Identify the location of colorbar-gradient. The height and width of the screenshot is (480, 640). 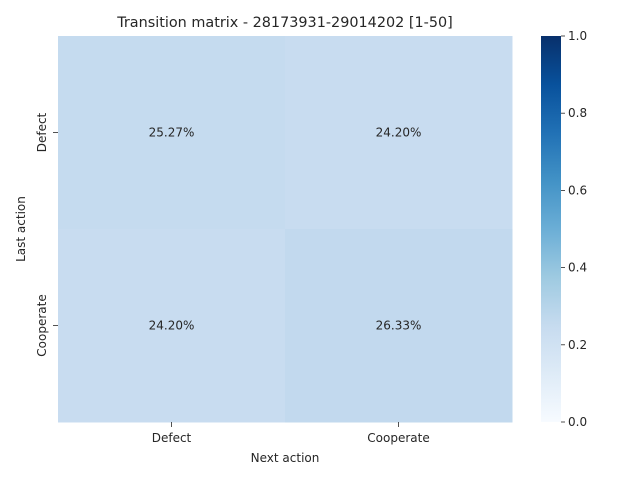
(551, 229).